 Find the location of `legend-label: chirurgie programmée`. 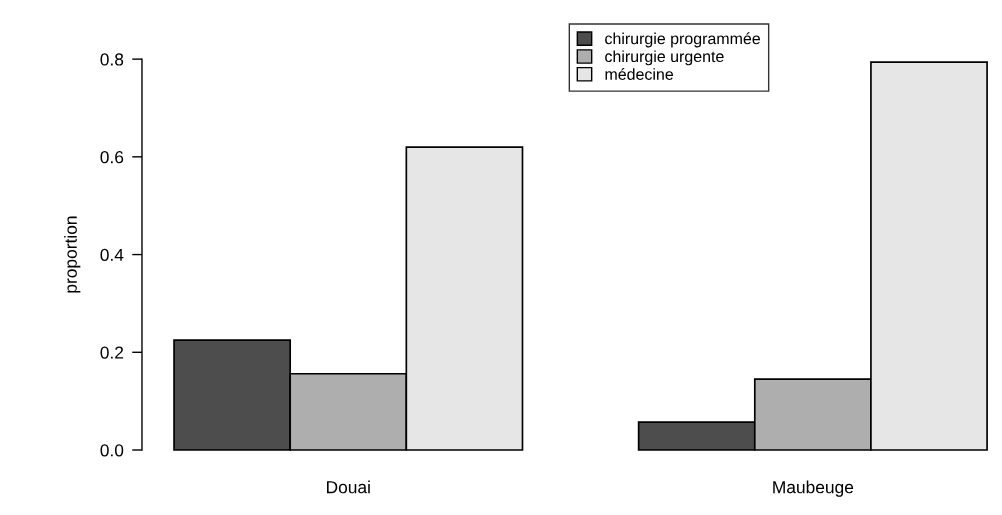

legend-label: chirurgie programmée is located at coordinates (682, 40).